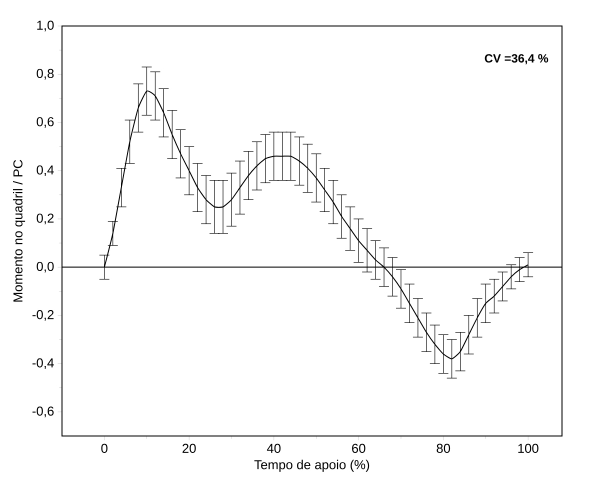 The width and height of the screenshot is (596, 488). Describe the element at coordinates (45, 74) in the screenshot. I see `y-tick-label: 0,8` at that location.